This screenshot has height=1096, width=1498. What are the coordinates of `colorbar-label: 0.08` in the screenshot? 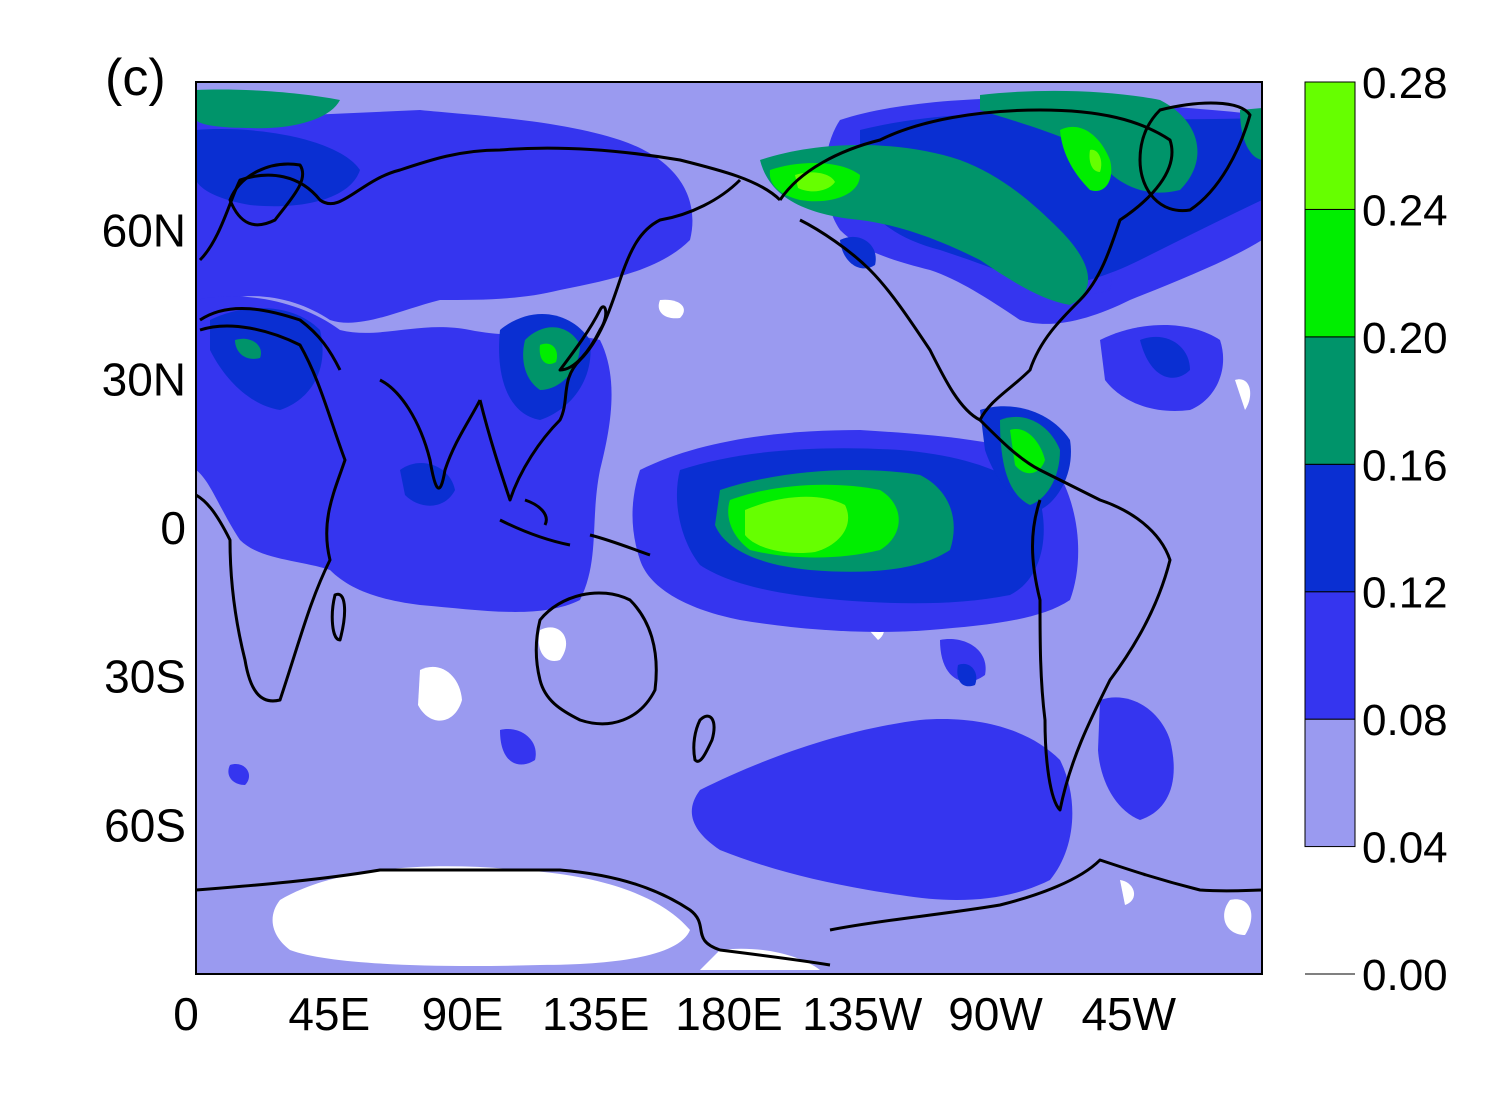 It's located at (1405, 720).